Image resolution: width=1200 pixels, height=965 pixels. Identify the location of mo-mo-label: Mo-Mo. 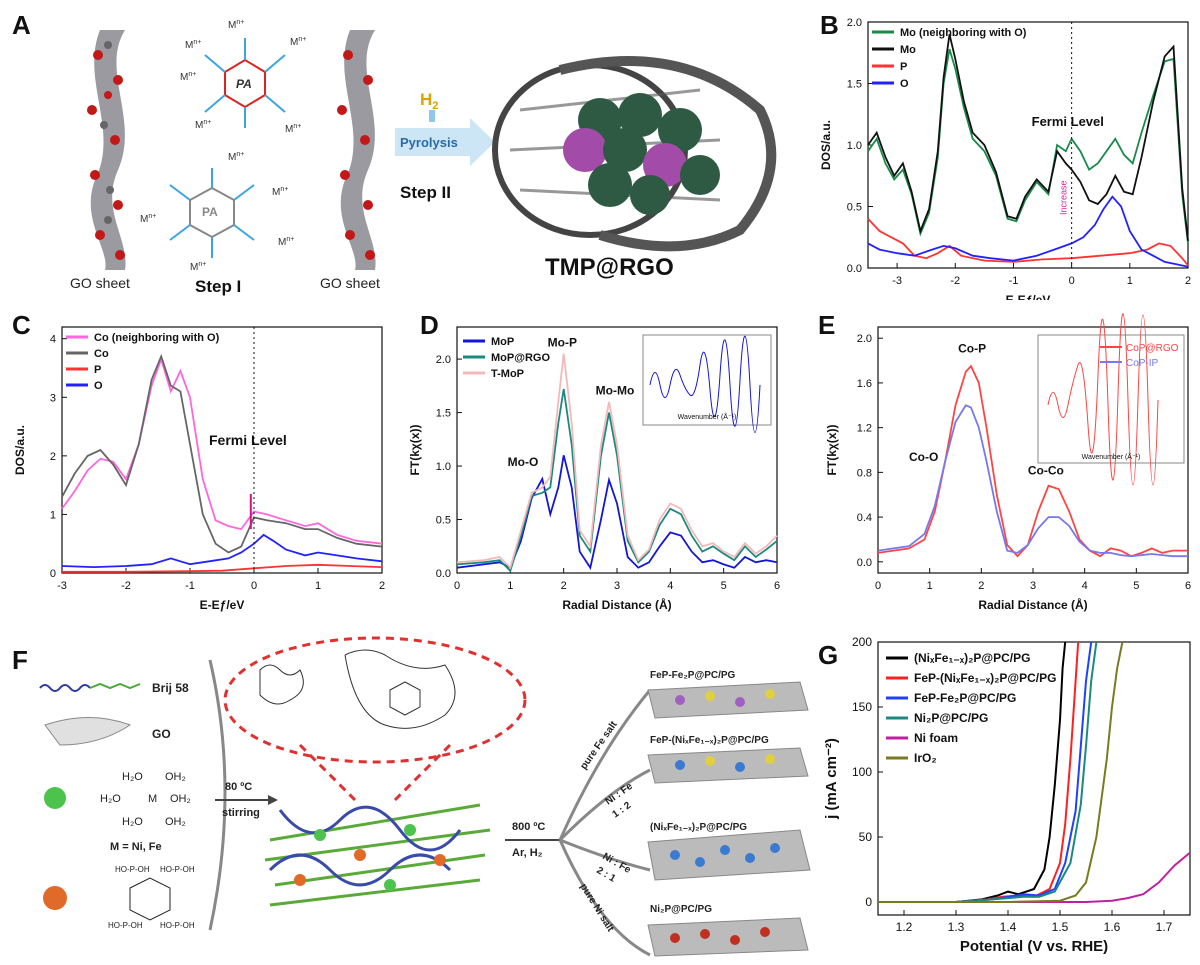
(615, 390).